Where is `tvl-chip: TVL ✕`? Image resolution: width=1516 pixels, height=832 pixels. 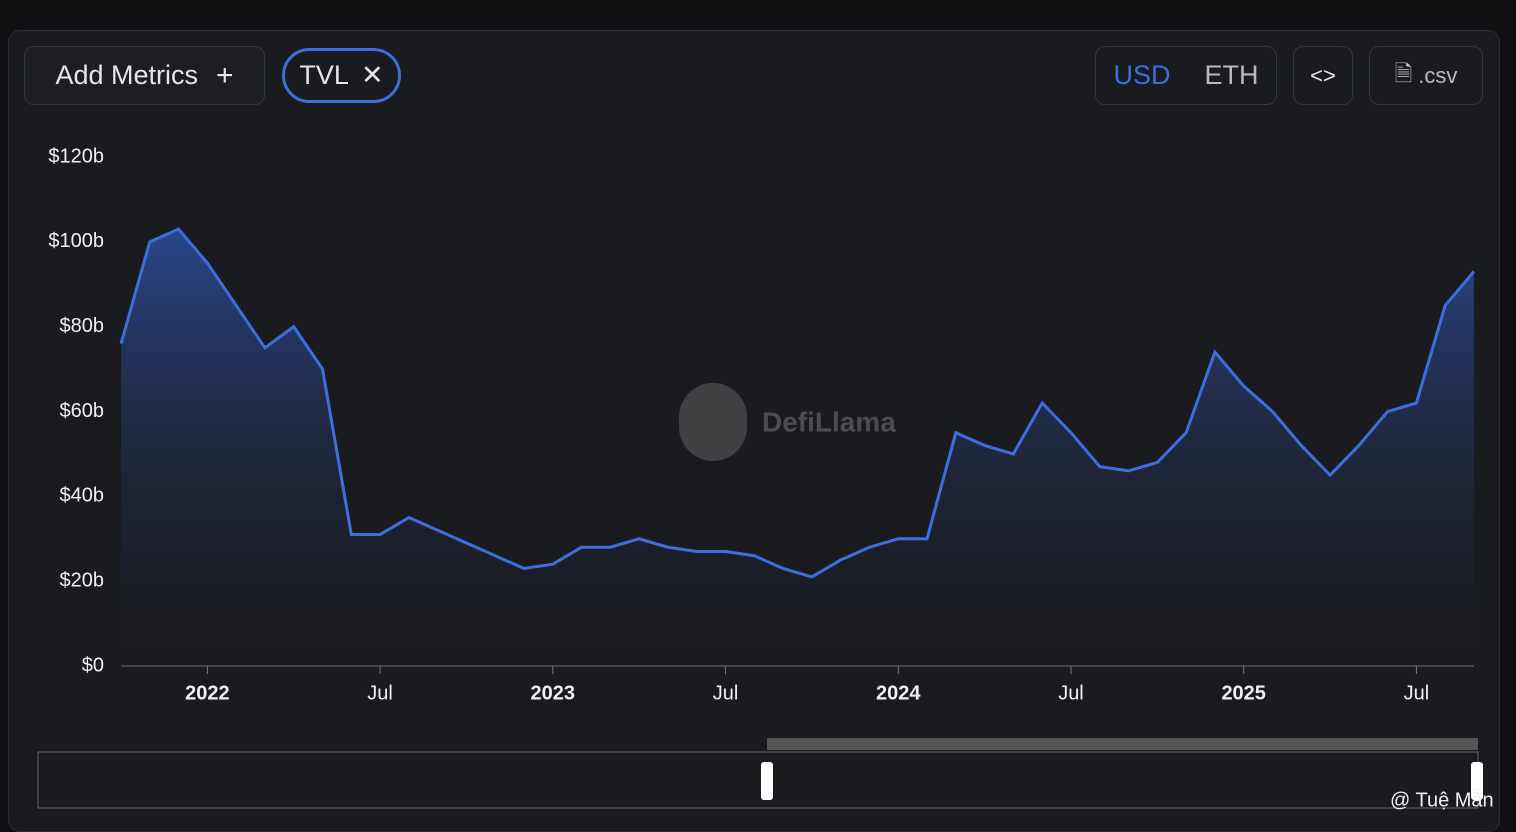 tvl-chip: TVL ✕ is located at coordinates (341, 75).